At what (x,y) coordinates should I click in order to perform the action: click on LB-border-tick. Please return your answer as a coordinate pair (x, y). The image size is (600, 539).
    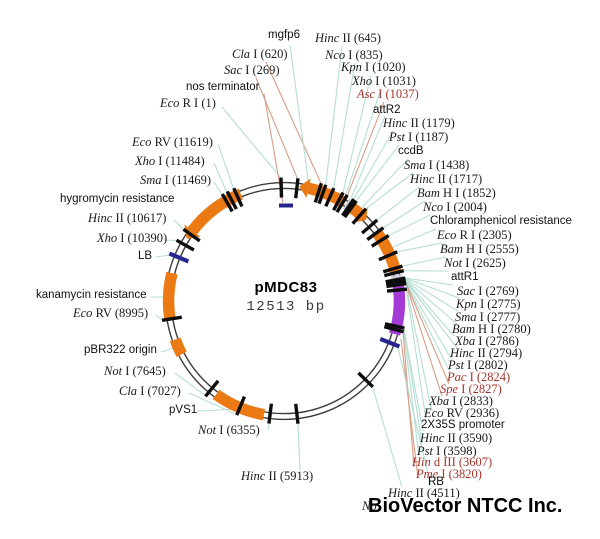
    Looking at the image, I should click on (179, 257).